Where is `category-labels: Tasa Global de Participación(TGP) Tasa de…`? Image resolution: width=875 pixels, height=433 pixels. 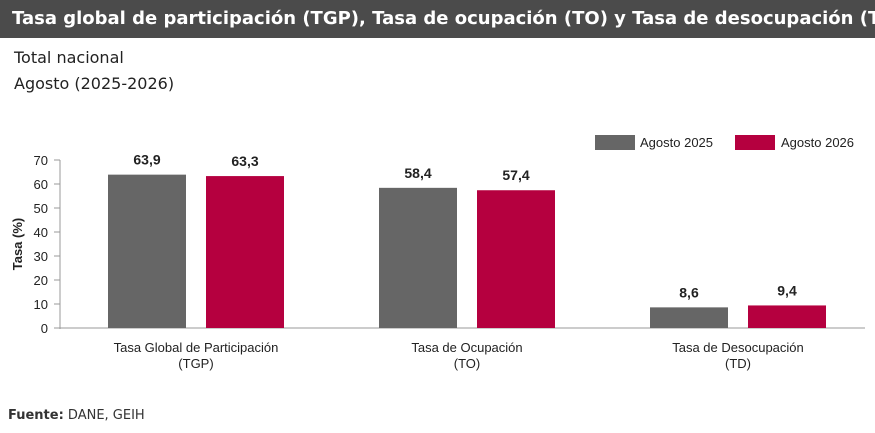 category-labels: Tasa Global de Participación(TGP) Tasa de… is located at coordinates (459, 355).